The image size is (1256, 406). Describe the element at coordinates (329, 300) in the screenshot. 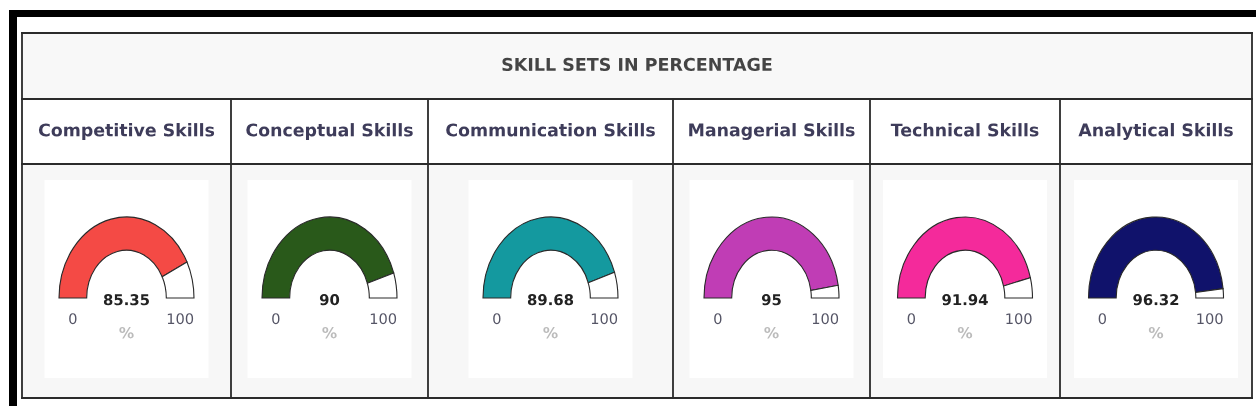

I see `text: 90` at that location.